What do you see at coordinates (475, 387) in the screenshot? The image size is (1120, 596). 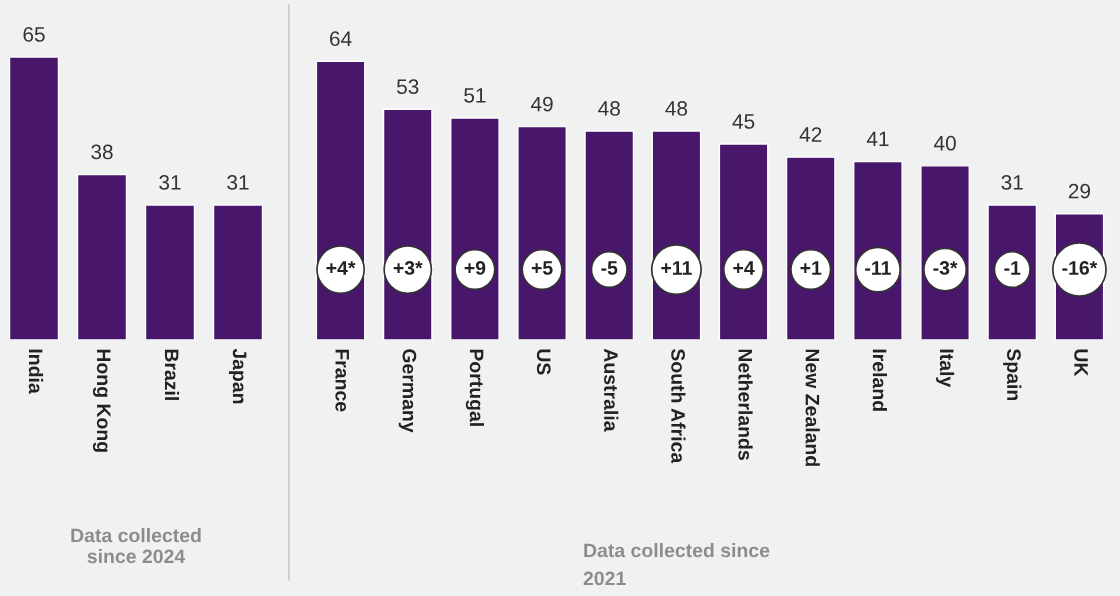 I see `x-tick-label: Portugal` at bounding box center [475, 387].